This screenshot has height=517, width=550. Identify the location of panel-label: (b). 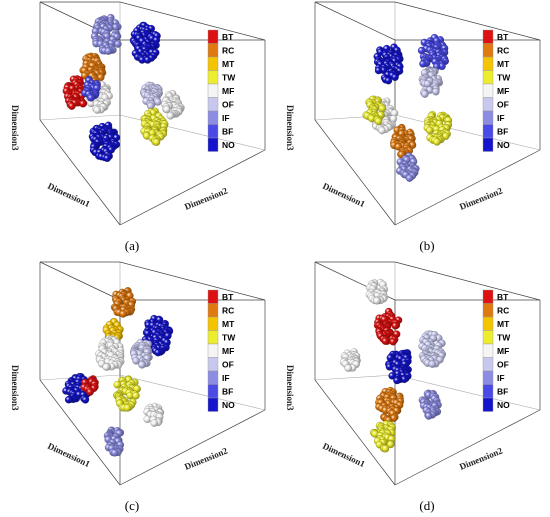
(426, 245).